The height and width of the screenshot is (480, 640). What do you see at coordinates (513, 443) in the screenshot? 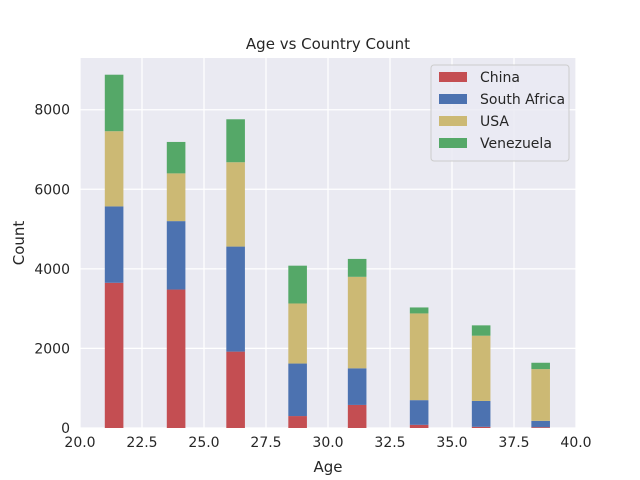
I see `x-tick-label: 37.5` at bounding box center [513, 443].